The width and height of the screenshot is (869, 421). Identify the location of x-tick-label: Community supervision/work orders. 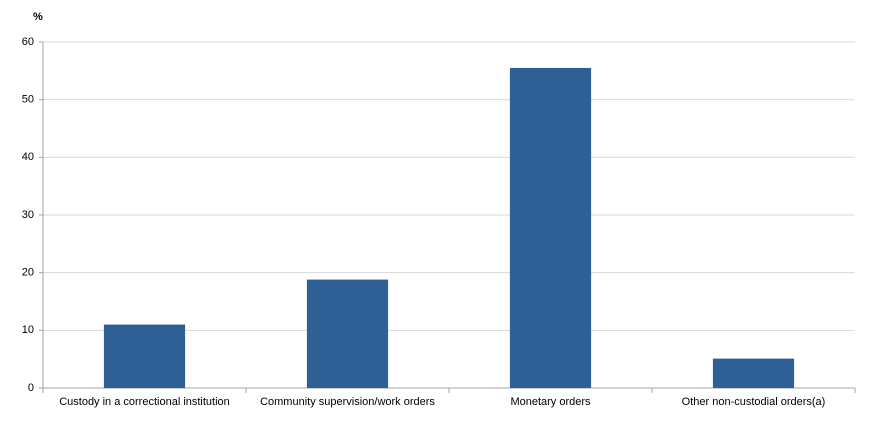
(347, 402).